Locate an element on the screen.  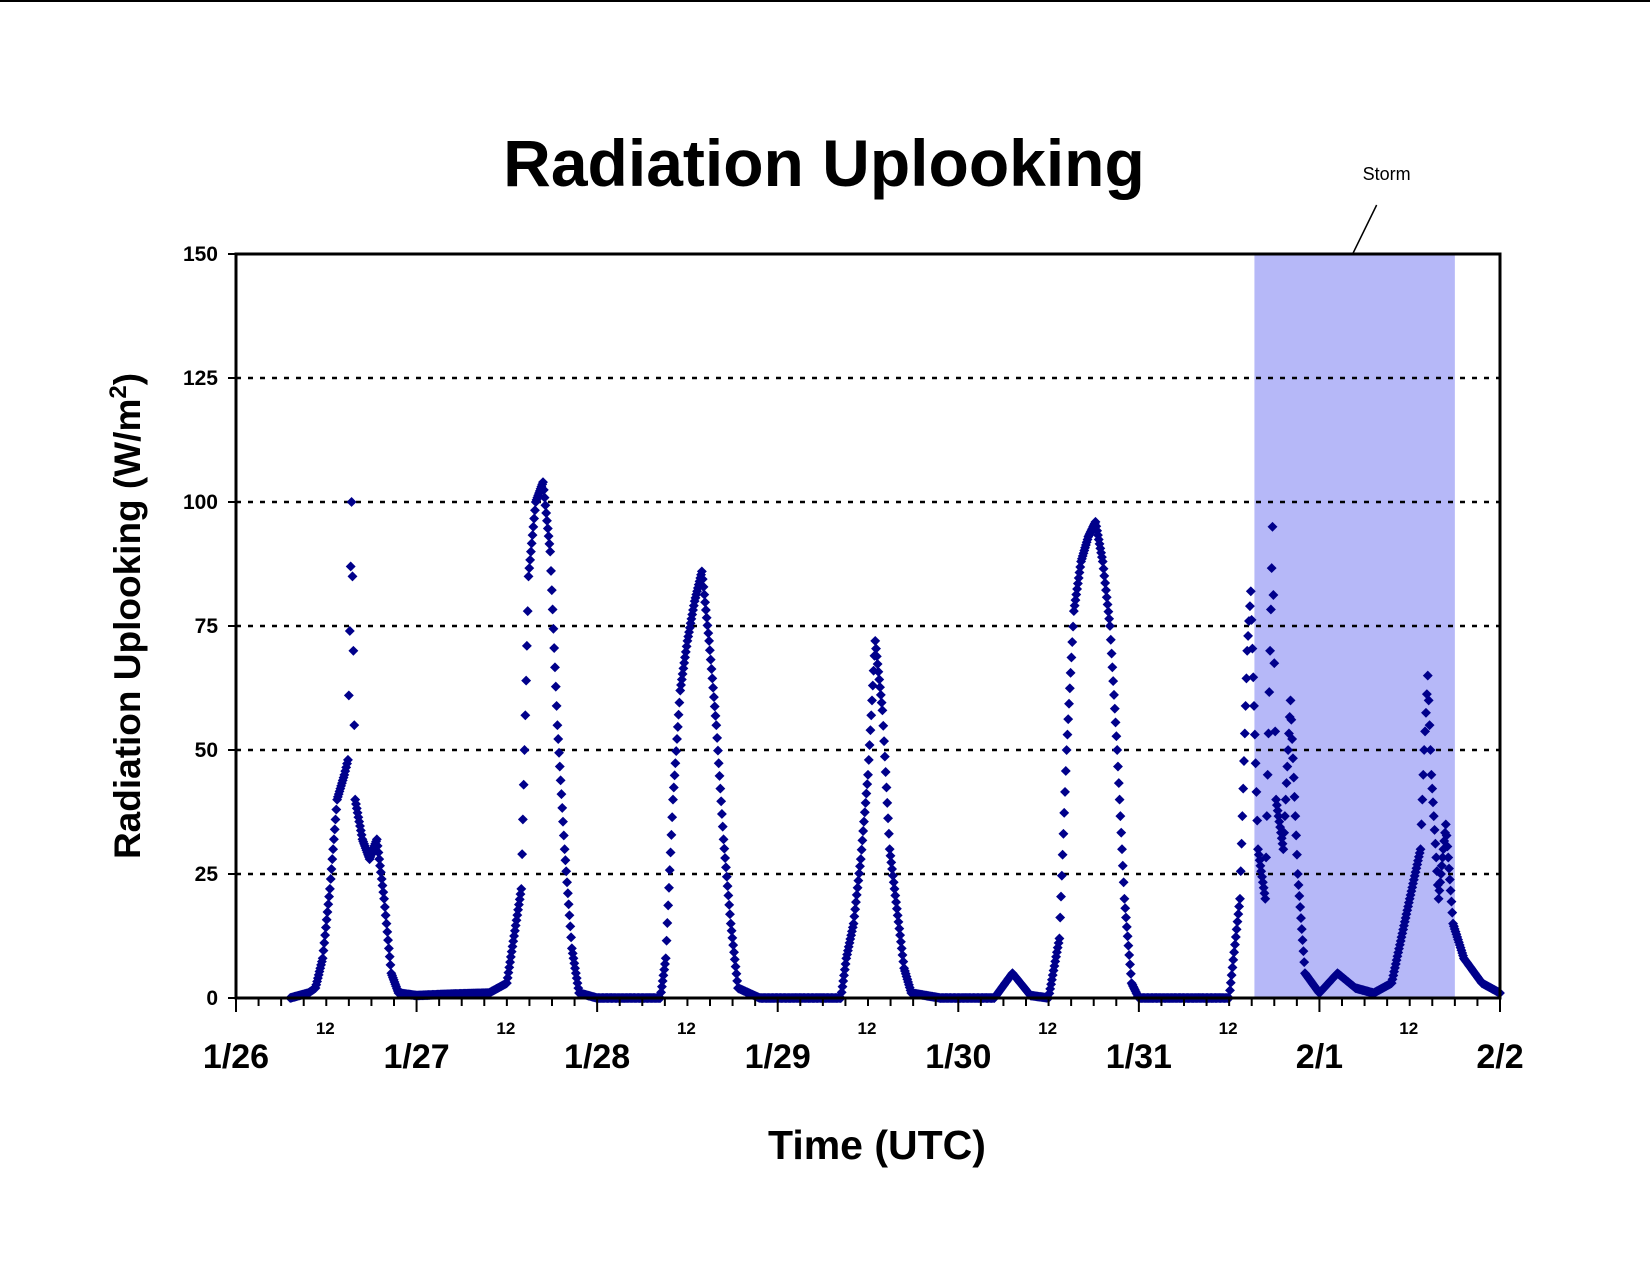
y-axis-label-superscript: 2 is located at coordinates (118, 391).